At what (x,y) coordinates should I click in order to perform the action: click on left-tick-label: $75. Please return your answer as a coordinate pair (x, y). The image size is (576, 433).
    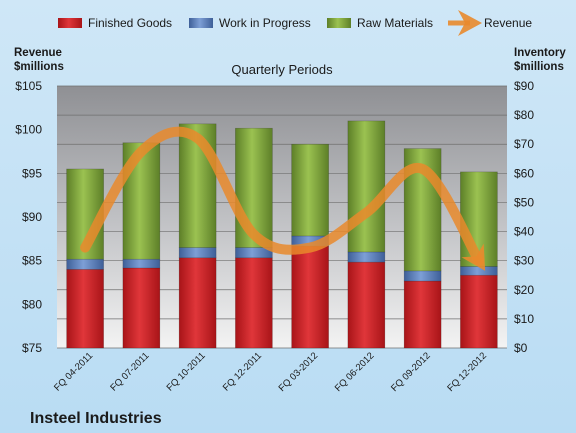
    Looking at the image, I should click on (32, 348).